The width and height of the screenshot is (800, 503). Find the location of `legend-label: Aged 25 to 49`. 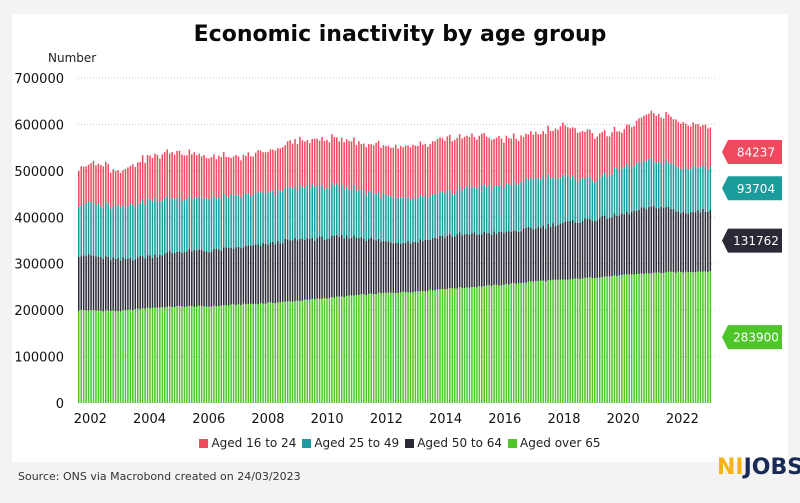

legend-label: Aged 25 to 49 is located at coordinates (357, 443).